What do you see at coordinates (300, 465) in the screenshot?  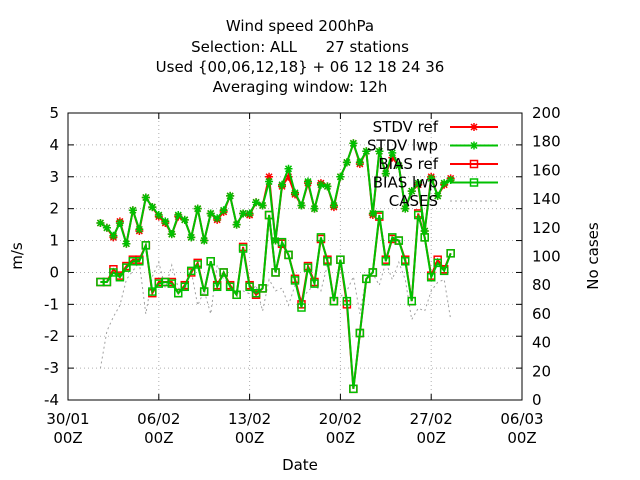 I see `x-axis-label: Date` at bounding box center [300, 465].